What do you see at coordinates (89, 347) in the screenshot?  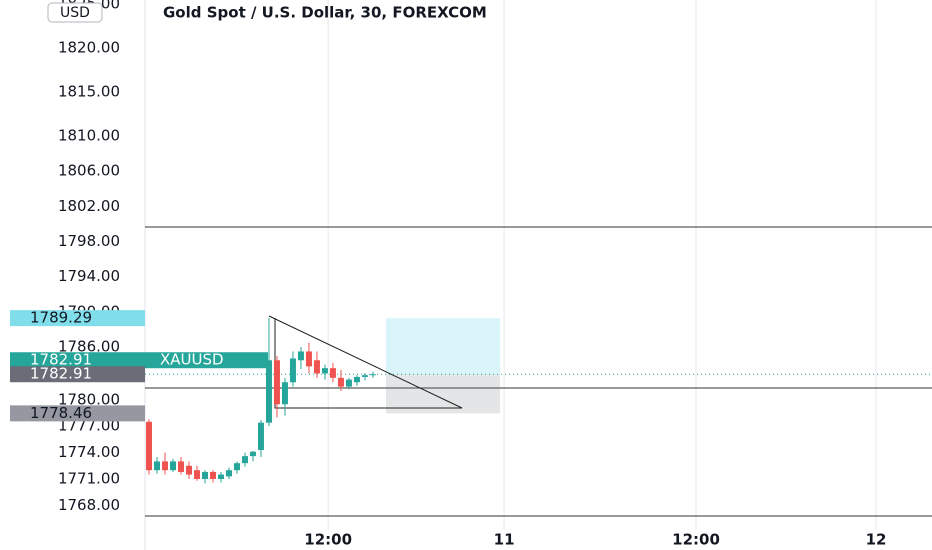 I see `y-tick-label: 1786.00` at bounding box center [89, 347].